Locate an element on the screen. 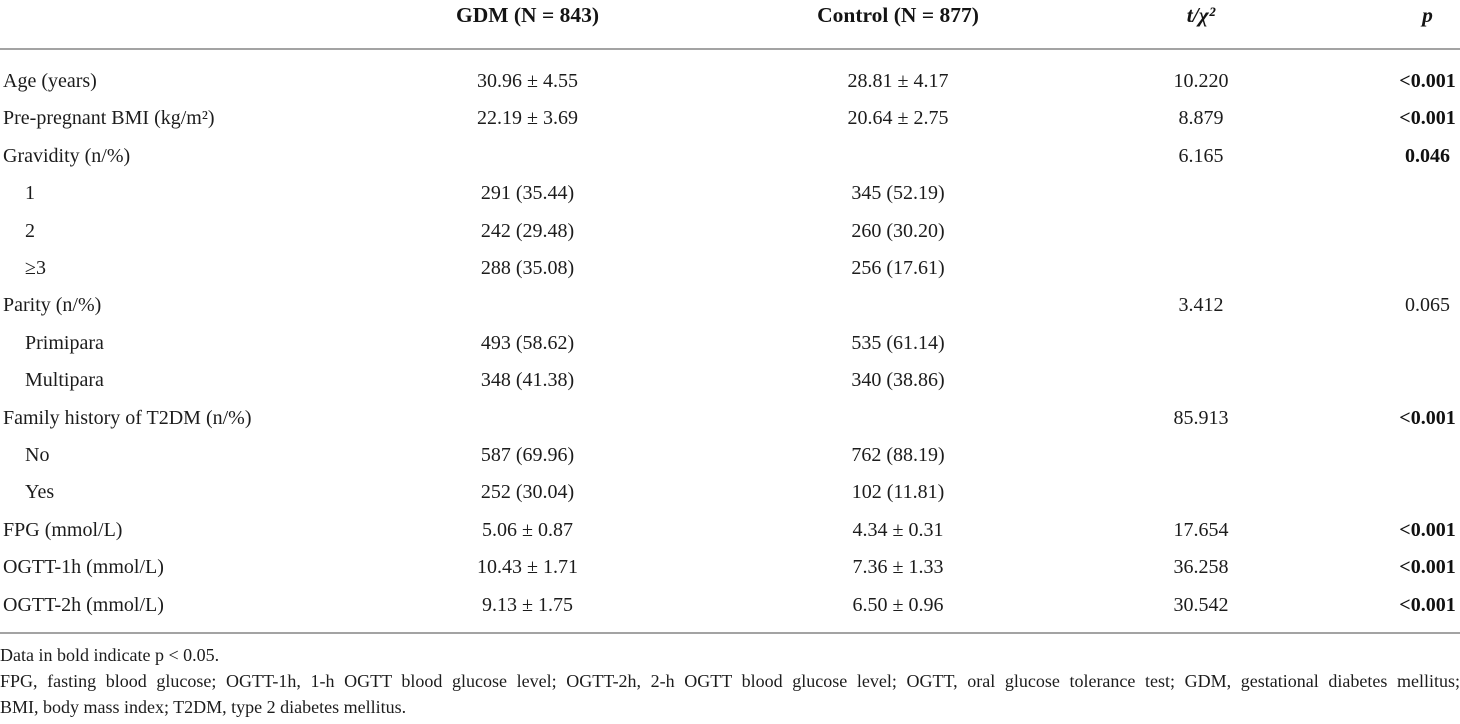 Image resolution: width=1460 pixels, height=724 pixels. control-value: 20.64 ± 2.75 is located at coordinates (898, 118).